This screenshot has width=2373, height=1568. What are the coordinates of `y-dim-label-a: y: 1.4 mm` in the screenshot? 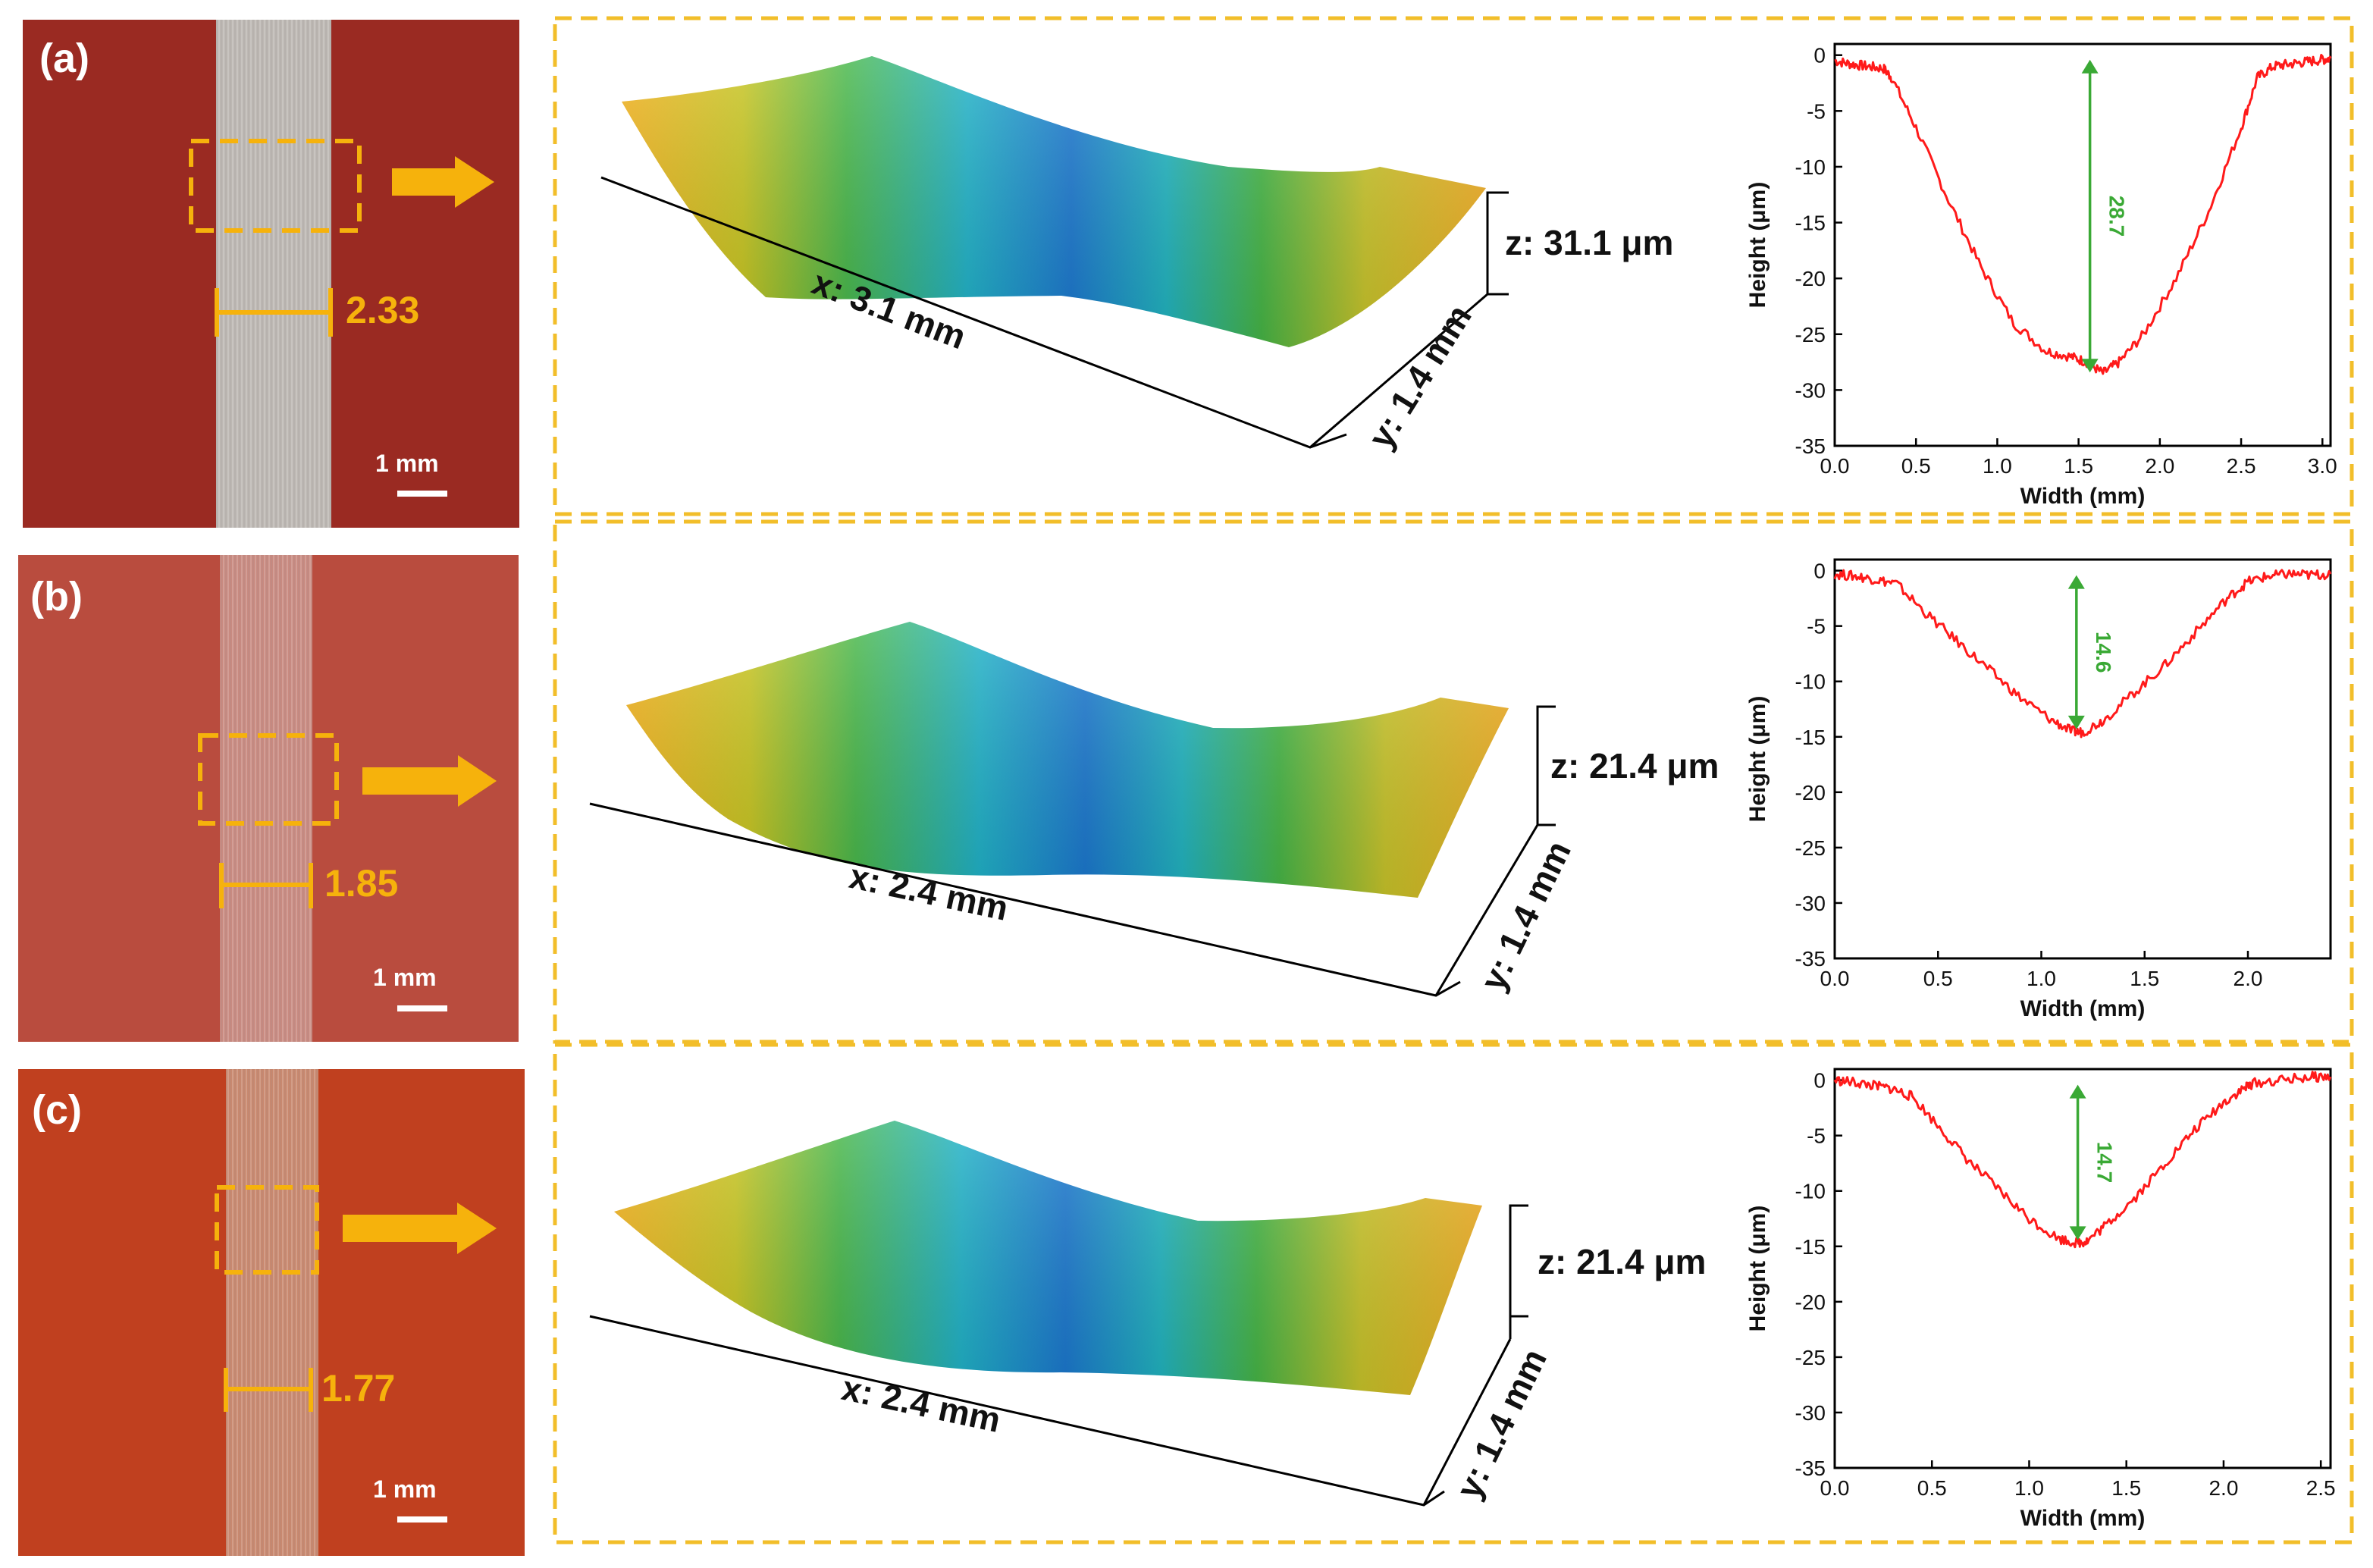 It's located at (1419, 377).